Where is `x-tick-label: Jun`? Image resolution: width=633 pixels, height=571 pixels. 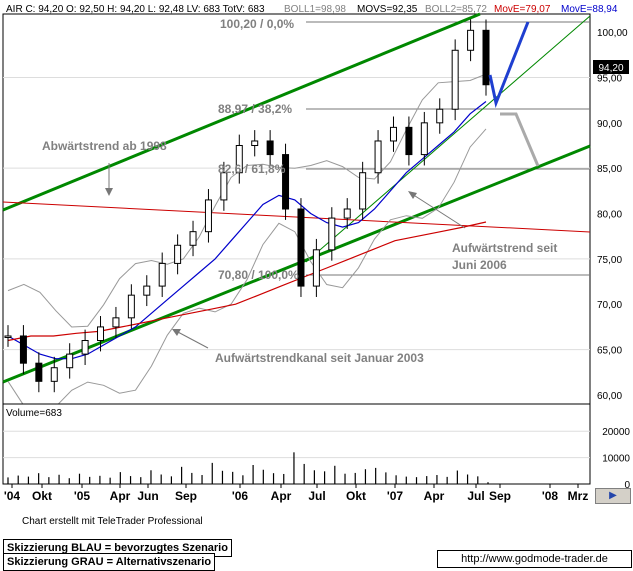 x-tick-label: Jun is located at coordinates (147, 496).